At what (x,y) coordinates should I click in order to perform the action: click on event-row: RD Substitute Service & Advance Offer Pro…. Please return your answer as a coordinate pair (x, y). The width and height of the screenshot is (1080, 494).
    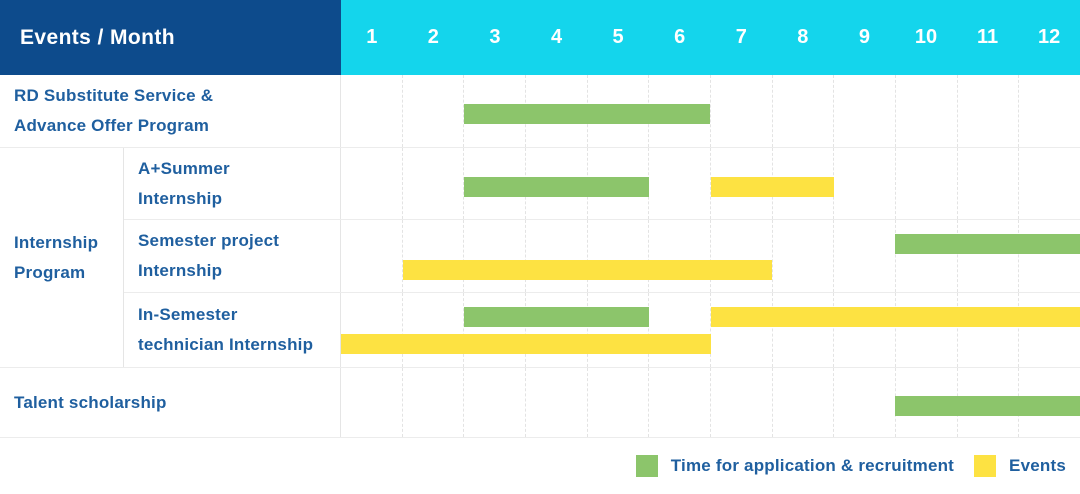
    Looking at the image, I should click on (540, 111).